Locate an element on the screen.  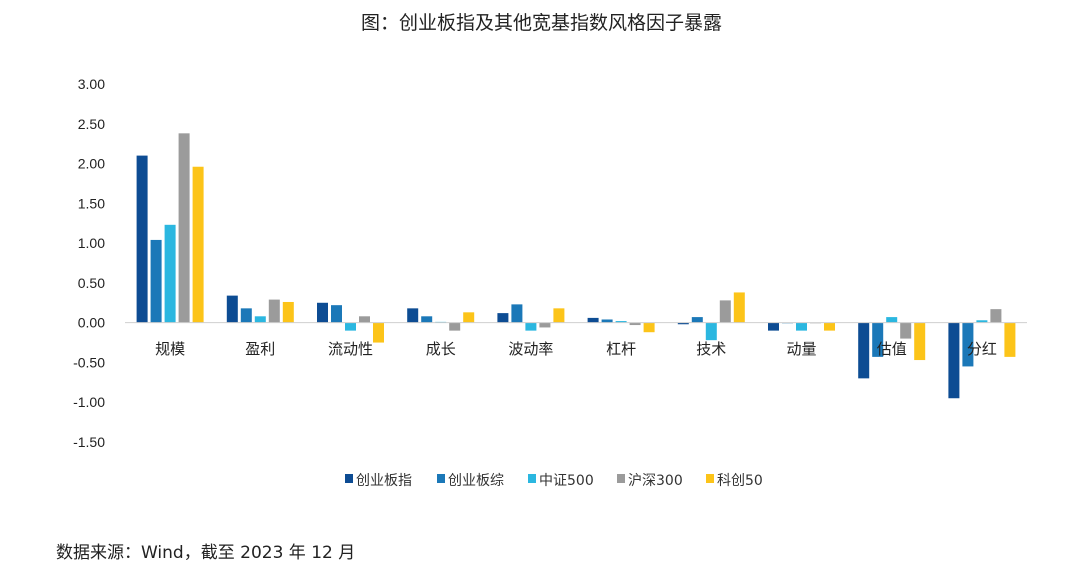
legend-label: 科创50 is located at coordinates (740, 481).